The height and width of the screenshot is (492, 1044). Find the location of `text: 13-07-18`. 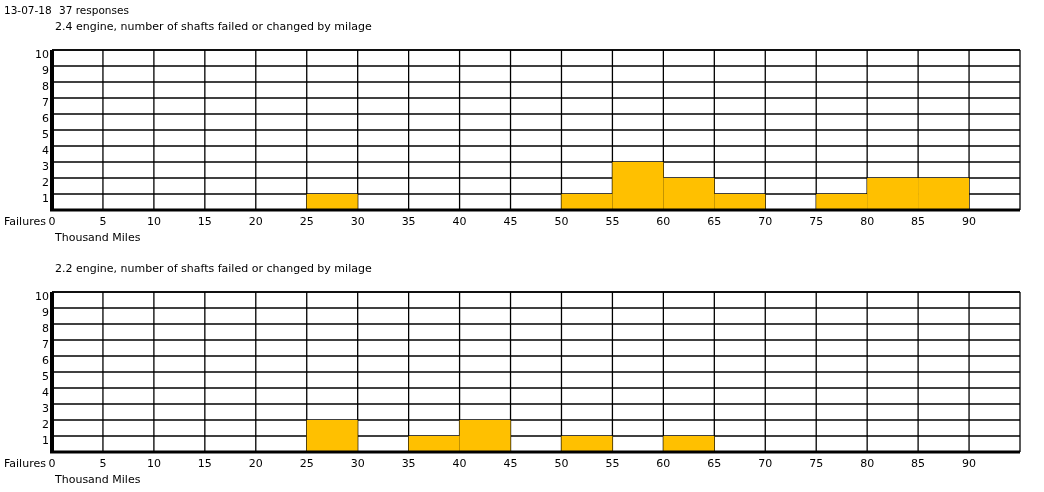

text: 13-07-18 is located at coordinates (28, 10).